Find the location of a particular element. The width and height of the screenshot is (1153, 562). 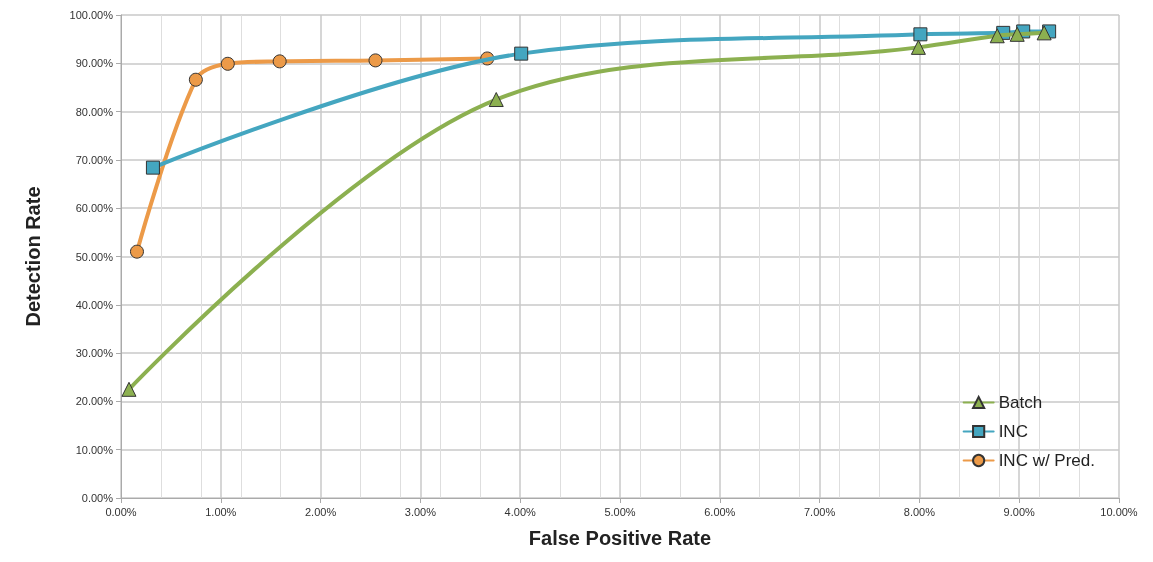

legend-label: INC w/ Pred. is located at coordinates (1046, 460).